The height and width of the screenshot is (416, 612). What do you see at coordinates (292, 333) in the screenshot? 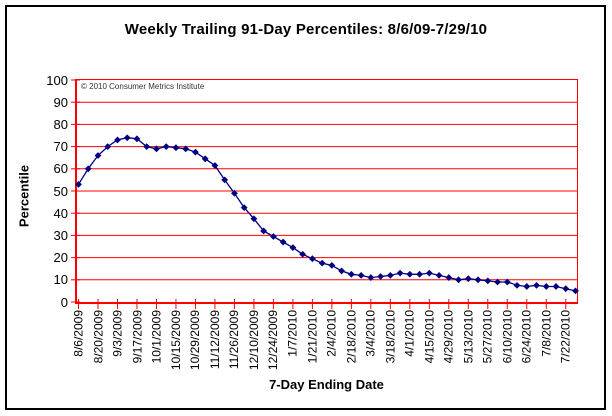
I see `x-tick-label: 1/7/2010` at bounding box center [292, 333].